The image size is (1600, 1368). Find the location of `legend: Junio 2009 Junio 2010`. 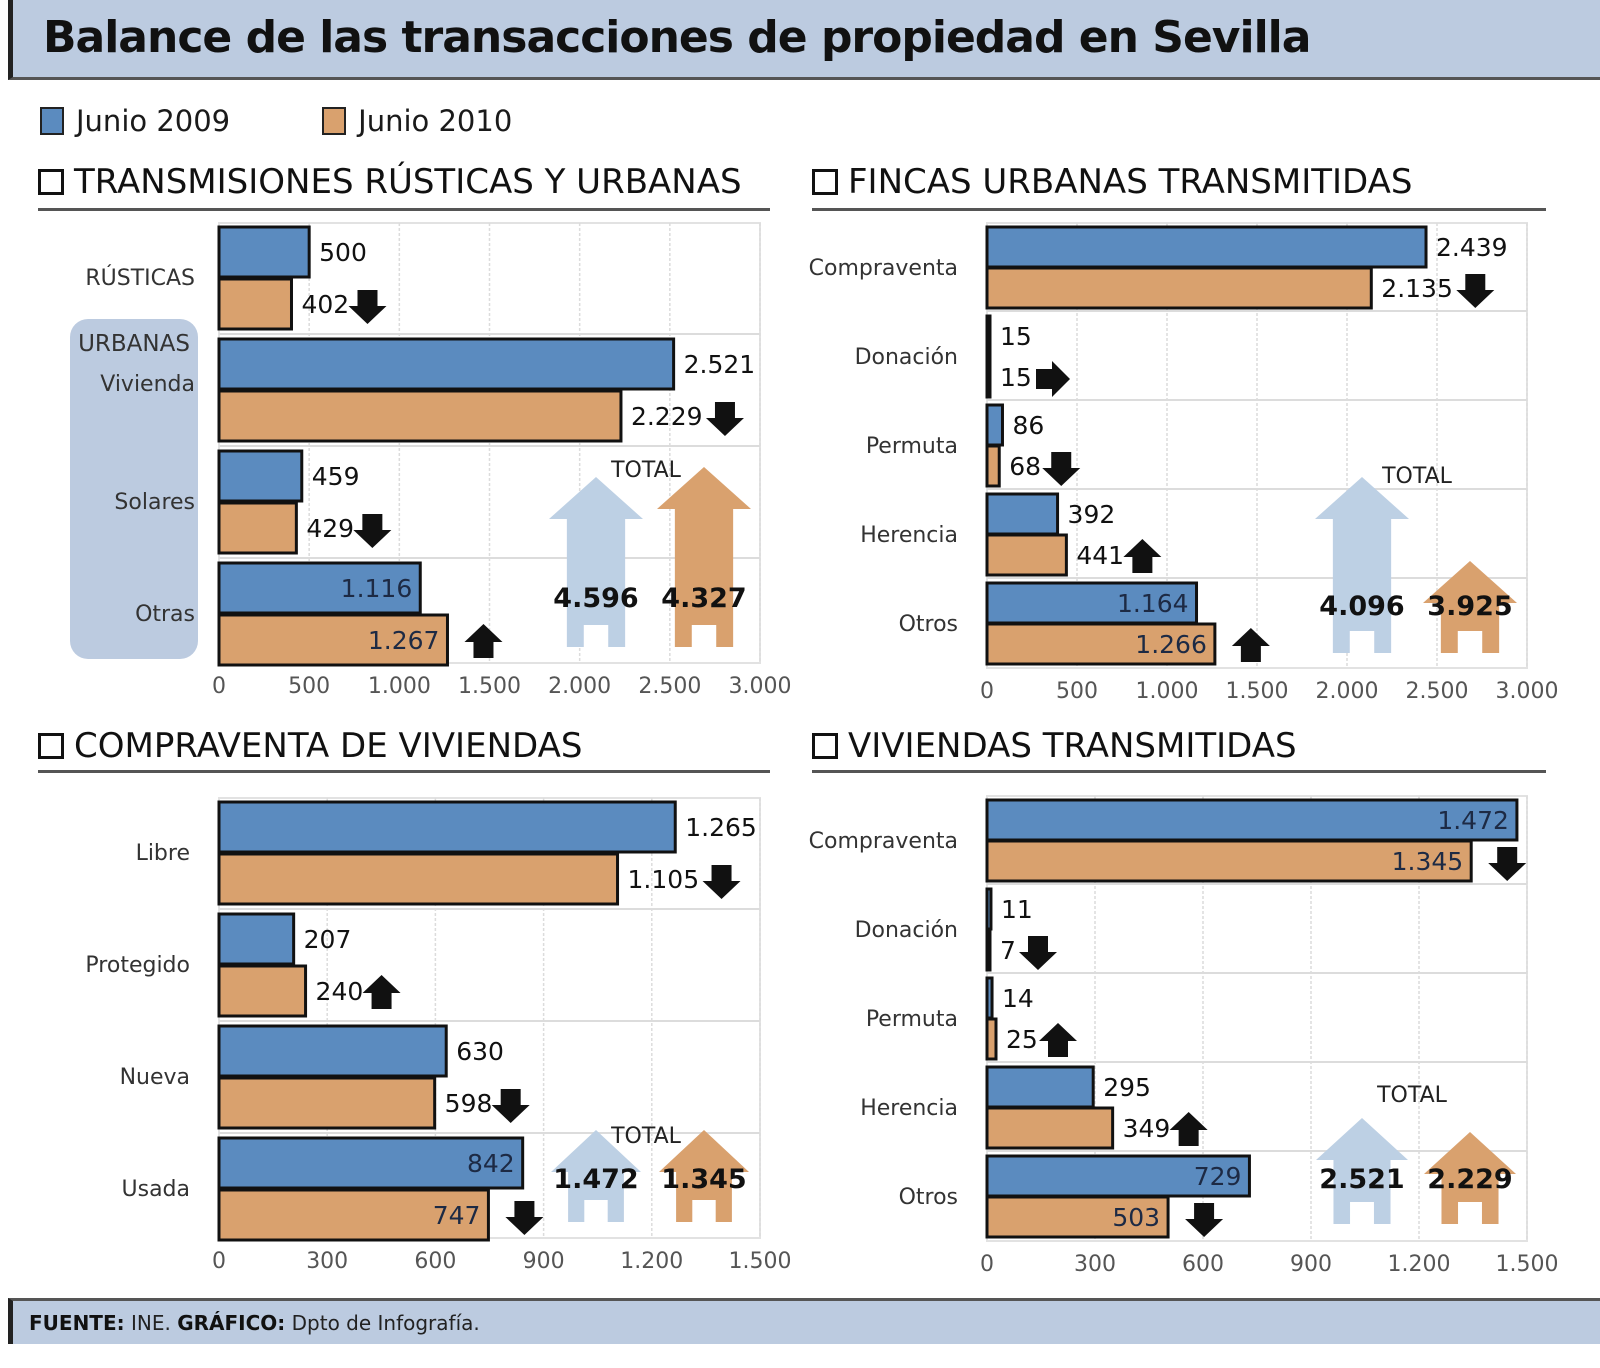

legend: Junio 2009 Junio 2010 is located at coordinates (276, 121).